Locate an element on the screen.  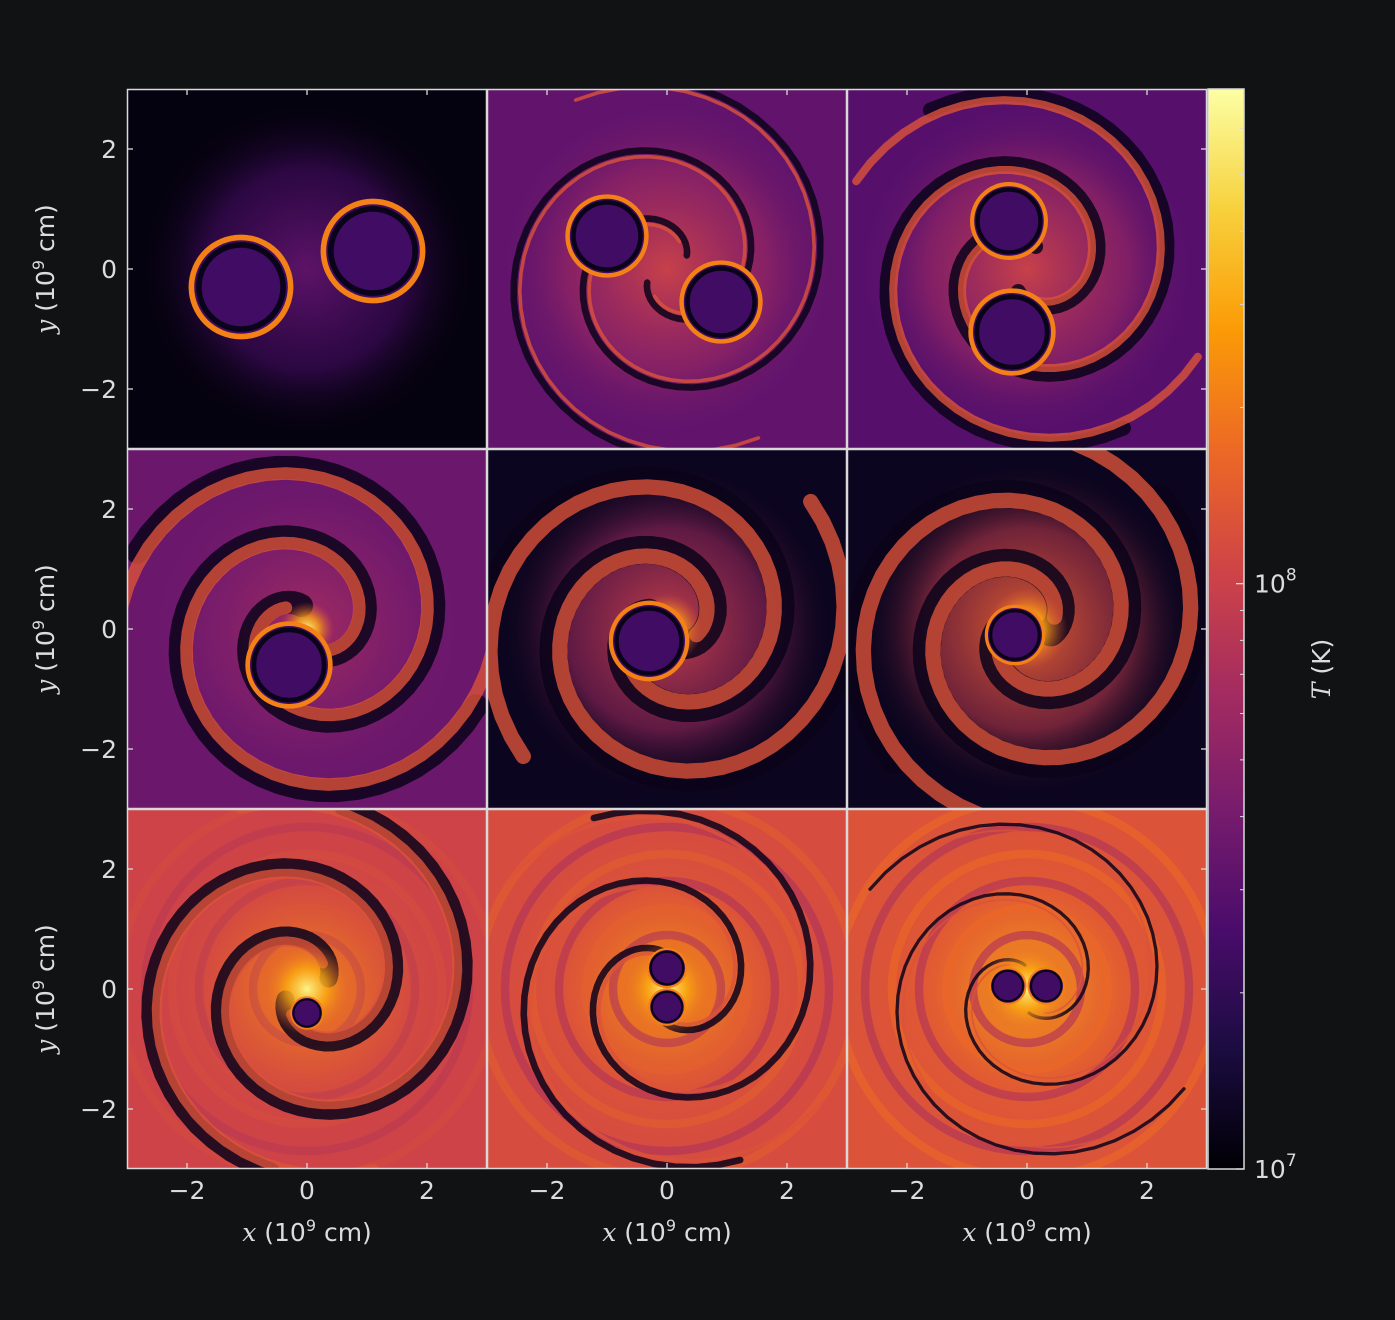
colorbar-gradient is located at coordinates (1226, 629).